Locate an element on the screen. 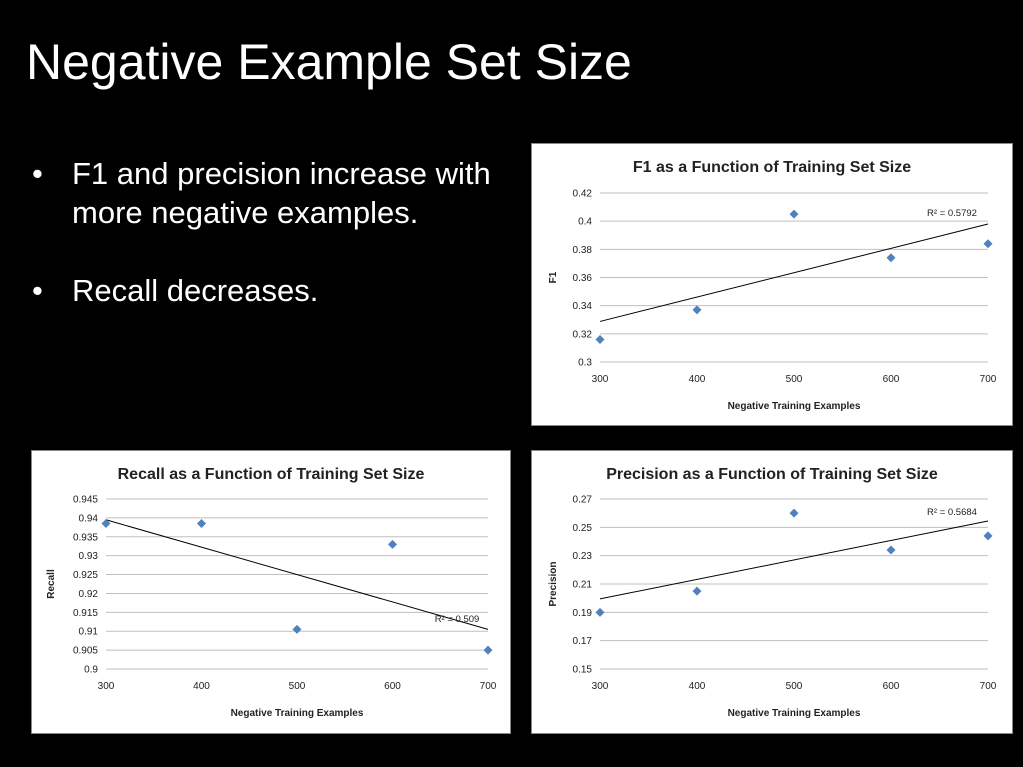 The width and height of the screenshot is (1023, 767). bullet-item: • Recall decreases. is located at coordinates (267, 290).